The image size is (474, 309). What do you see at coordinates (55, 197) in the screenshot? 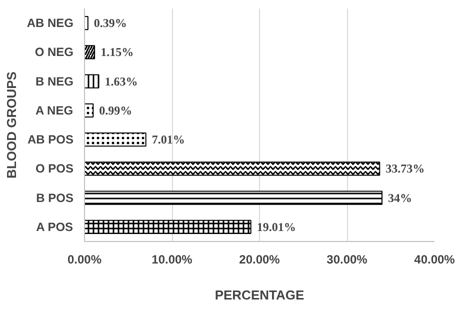
I see `y-tick-label: B POS` at bounding box center [55, 197].